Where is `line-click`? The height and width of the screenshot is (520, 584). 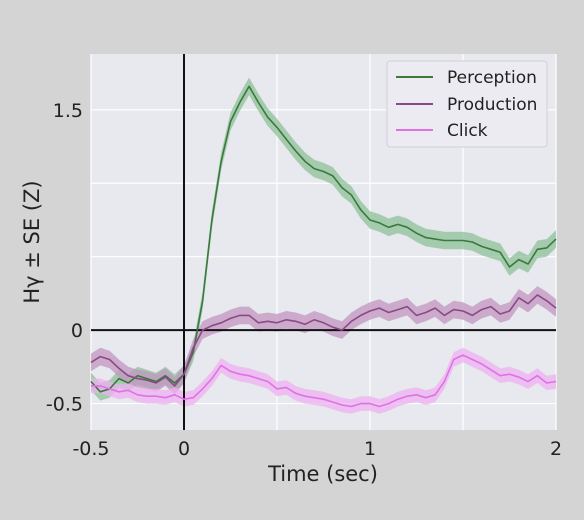 line-click is located at coordinates (324, 381).